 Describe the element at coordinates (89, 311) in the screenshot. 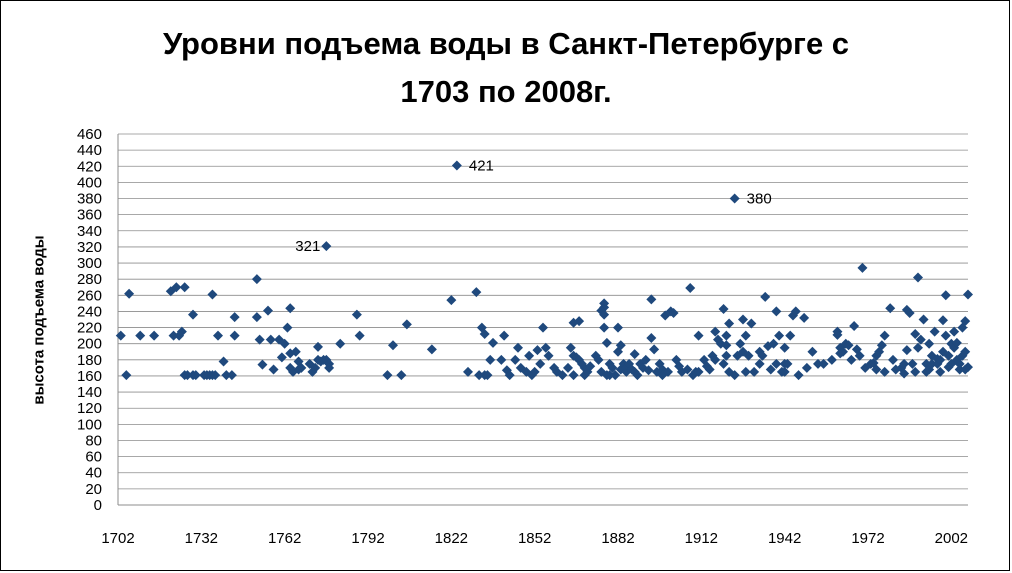

I see `y-tick-label: 240` at that location.